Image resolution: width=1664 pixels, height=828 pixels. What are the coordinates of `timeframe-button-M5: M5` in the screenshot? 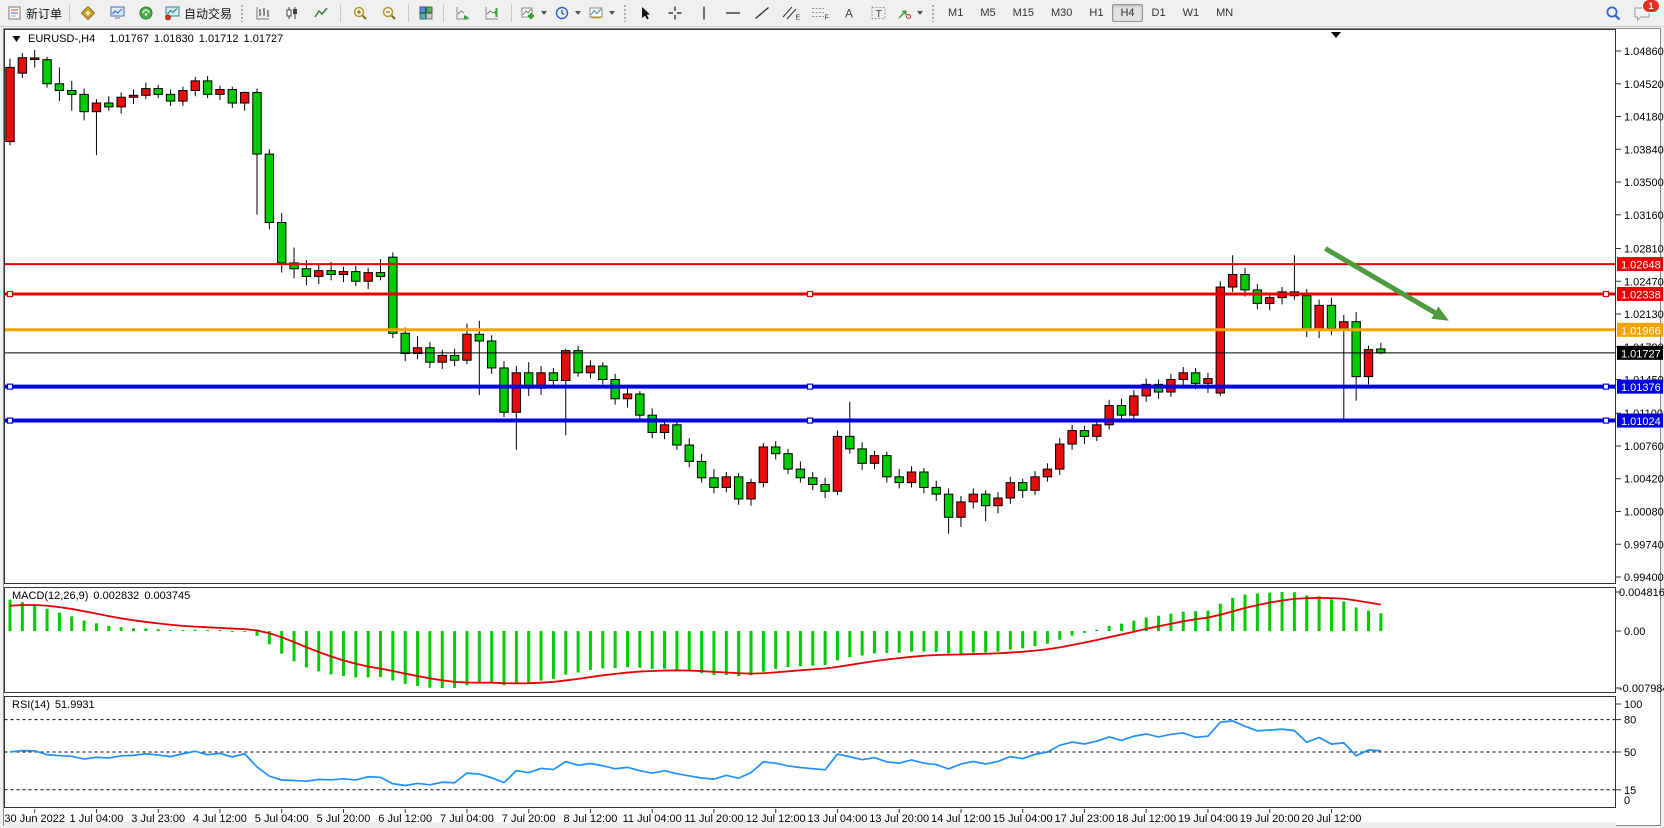 It's located at (988, 13).